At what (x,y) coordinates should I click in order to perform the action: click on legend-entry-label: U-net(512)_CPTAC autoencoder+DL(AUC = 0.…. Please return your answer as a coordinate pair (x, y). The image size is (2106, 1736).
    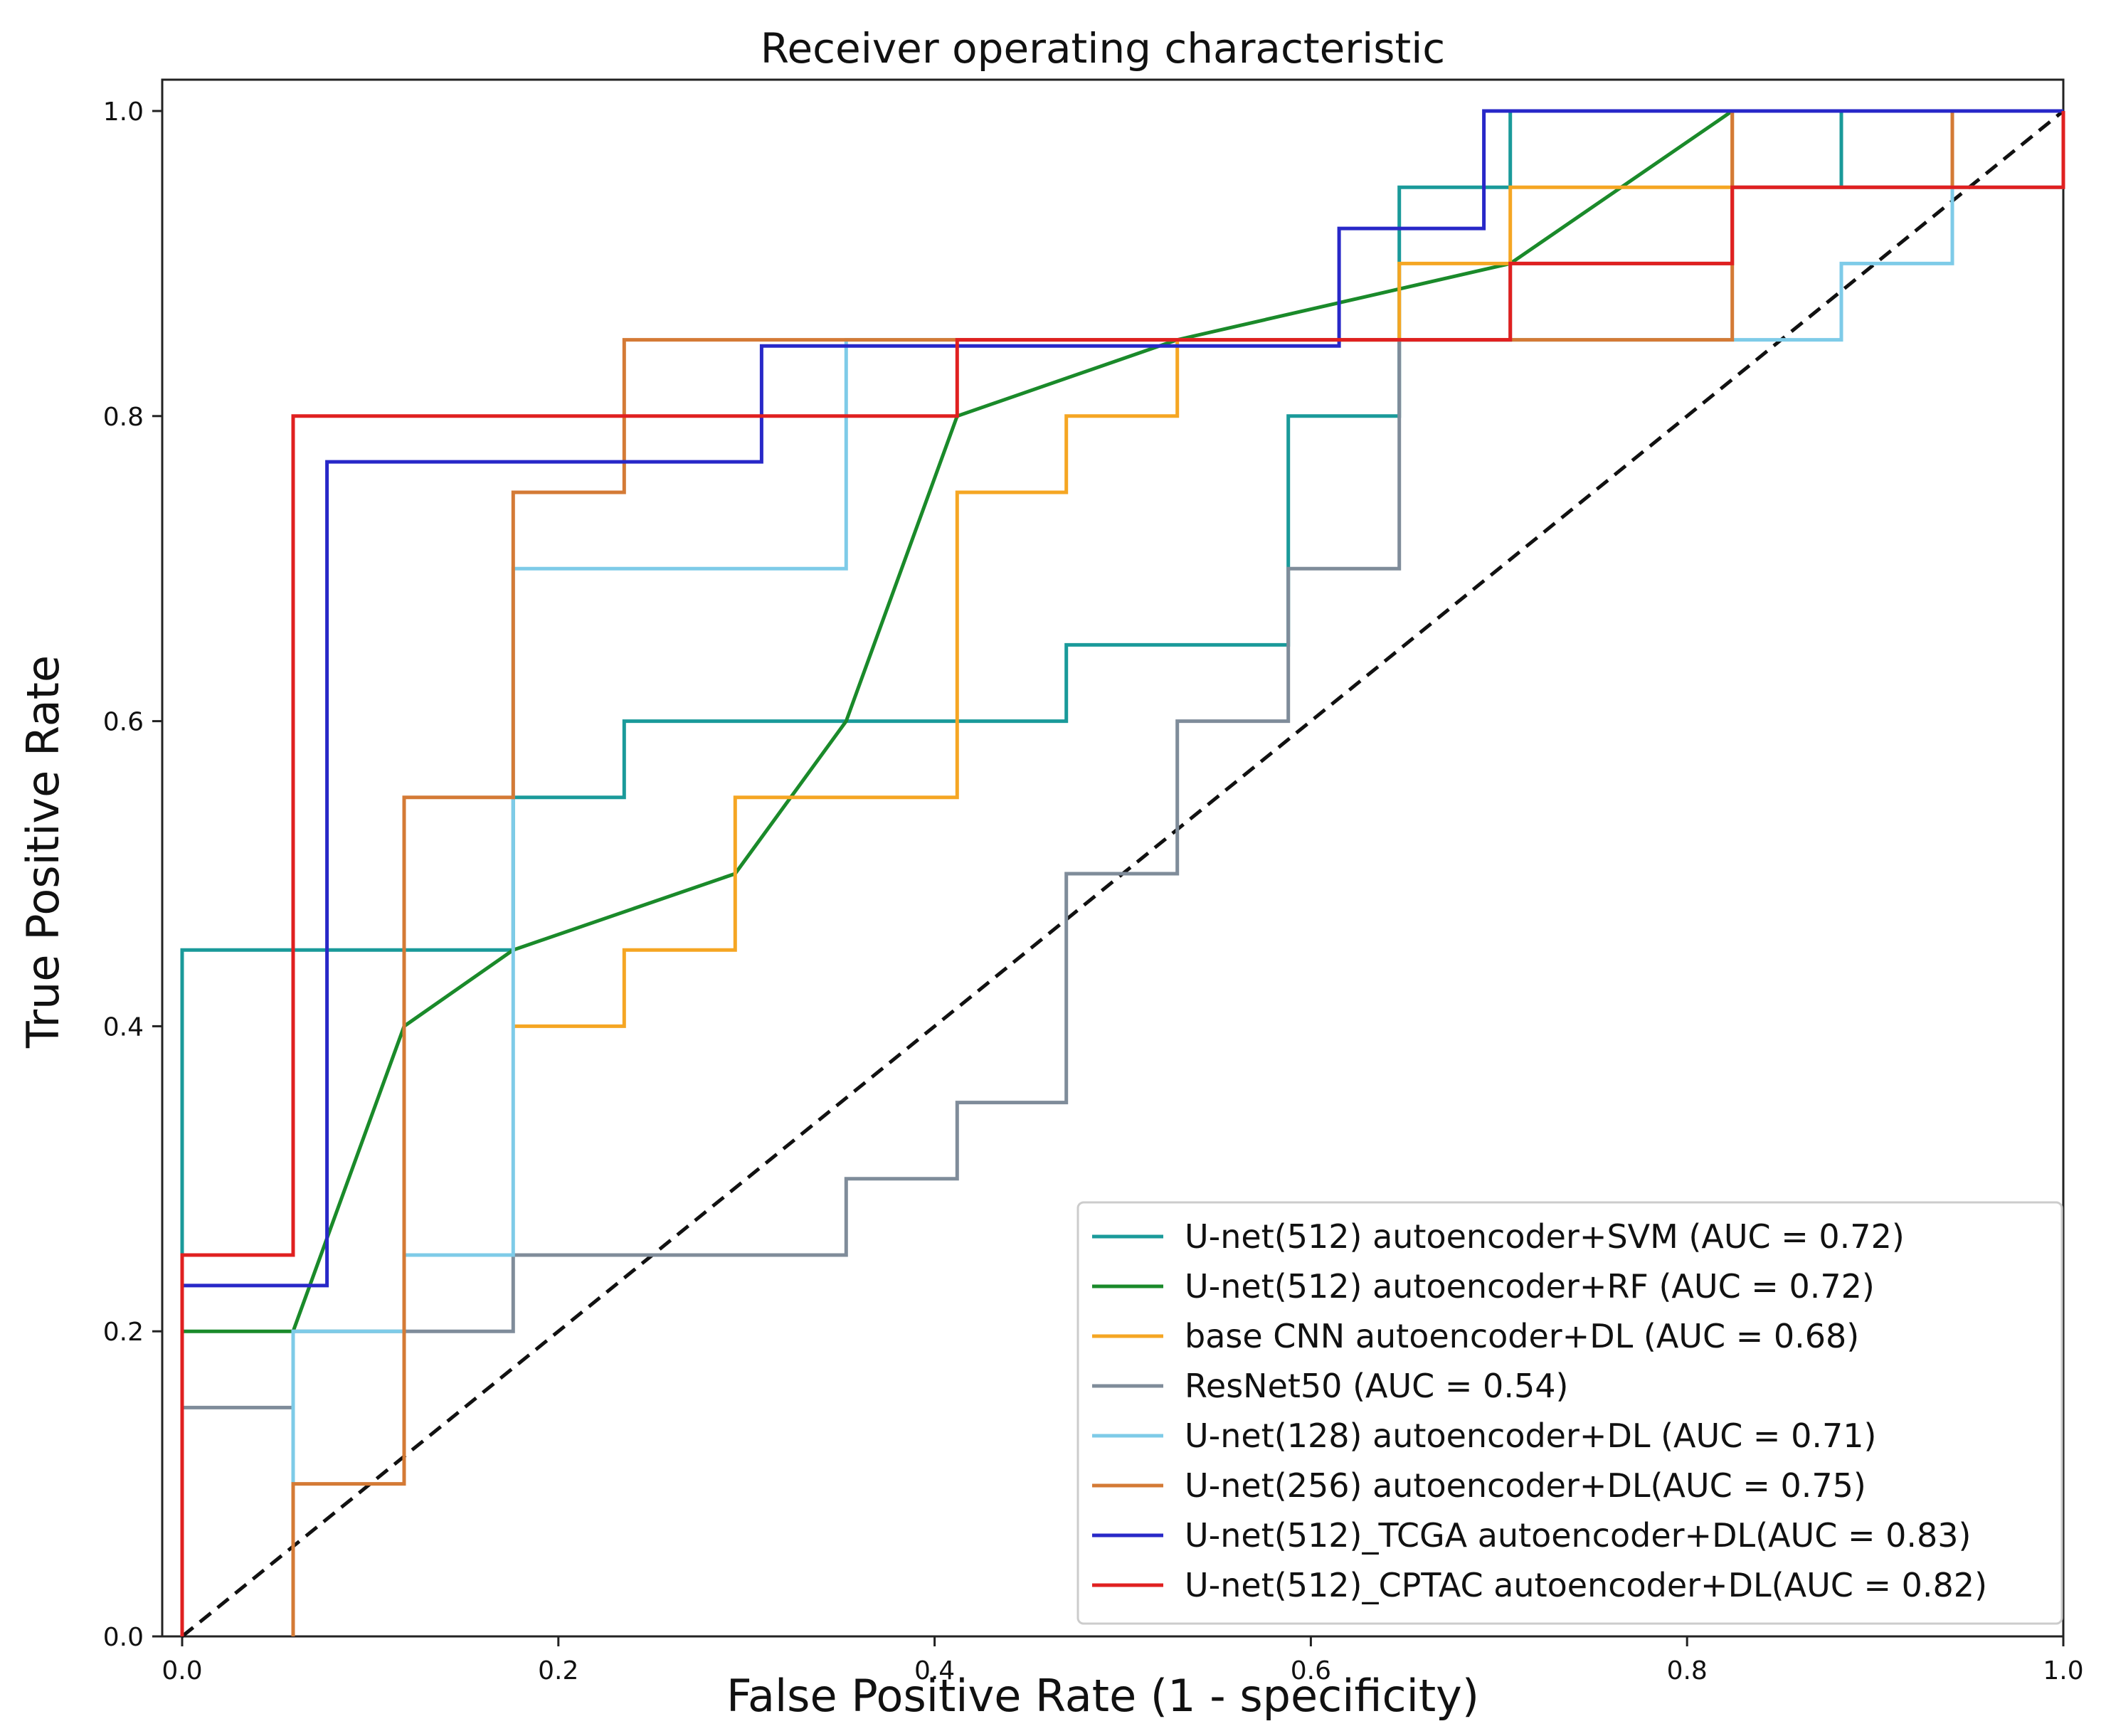
    Looking at the image, I should click on (1586, 1585).